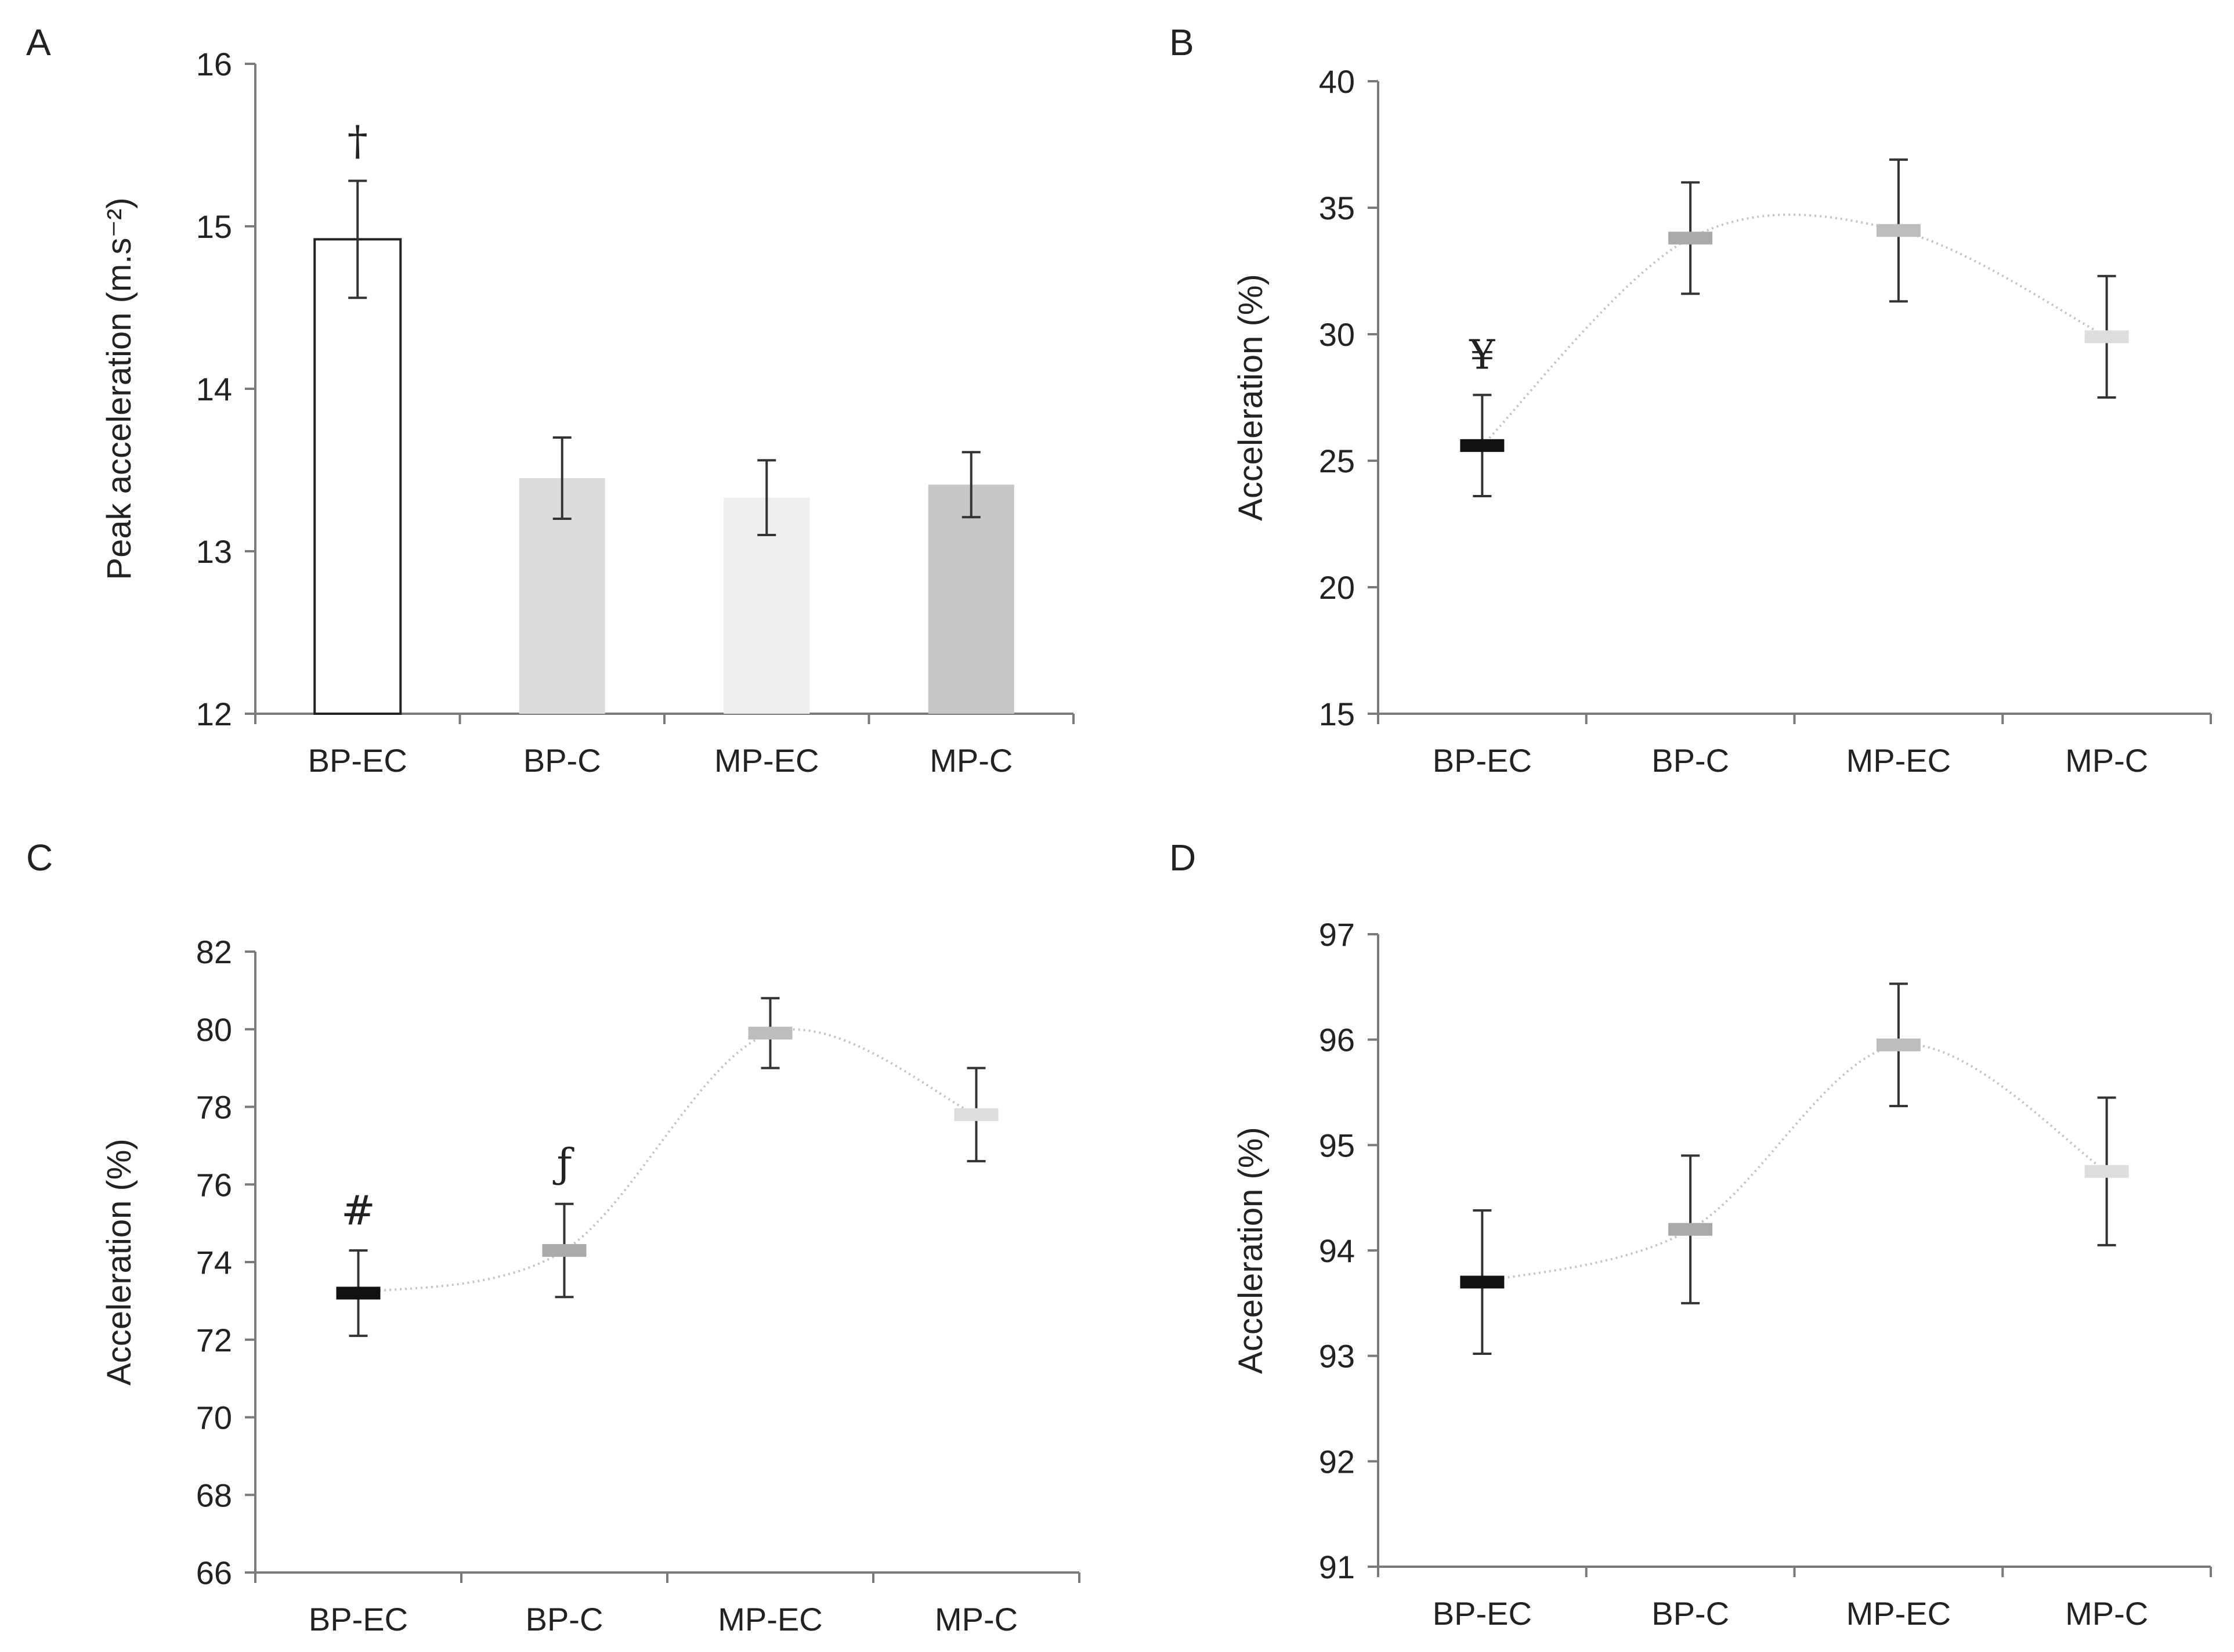 The width and height of the screenshot is (2234, 1652). Describe the element at coordinates (1337, 1145) in the screenshot. I see `y-tick-label: 95` at that location.